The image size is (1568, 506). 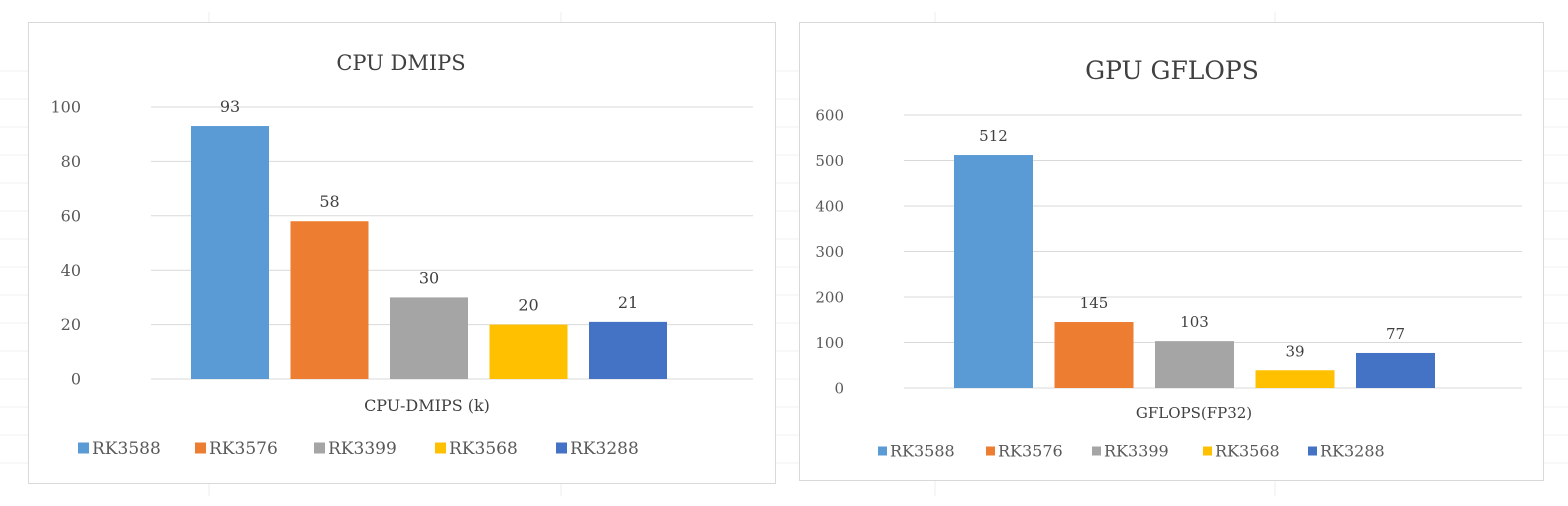 I want to click on x-axis-label: GFLOPS(FP32), so click(x=1194, y=413).